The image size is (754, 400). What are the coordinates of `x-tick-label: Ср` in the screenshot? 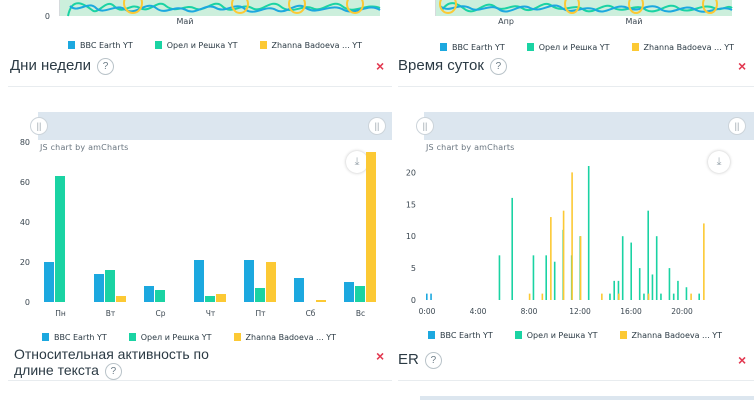 It's located at (161, 313).